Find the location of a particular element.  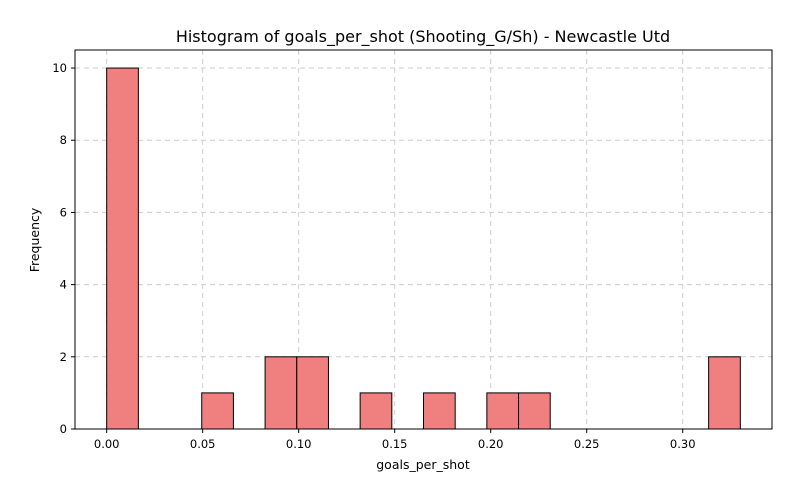

x-axis-label: goals_per_shot is located at coordinates (423, 464).